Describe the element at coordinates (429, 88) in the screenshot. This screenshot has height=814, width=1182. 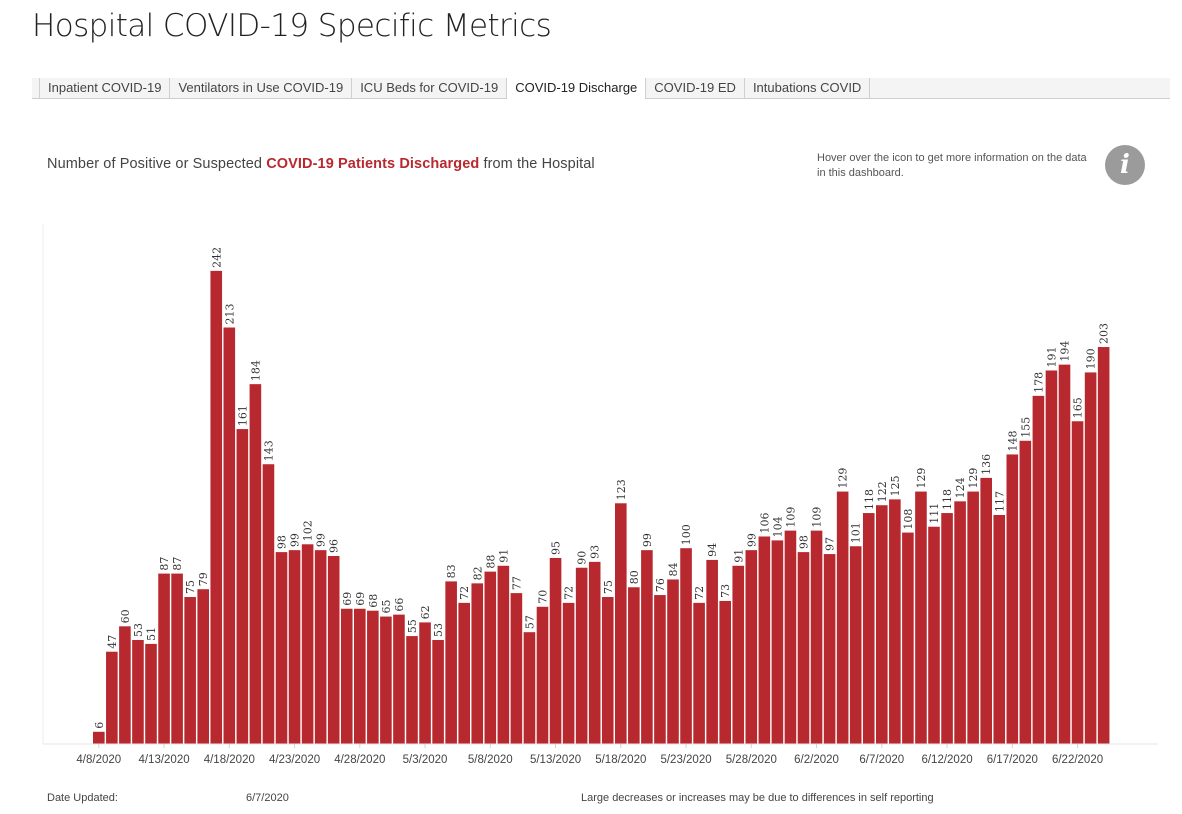
I see `tab-icu-beds-for-covid-19: ICU Beds for COVID-19` at that location.